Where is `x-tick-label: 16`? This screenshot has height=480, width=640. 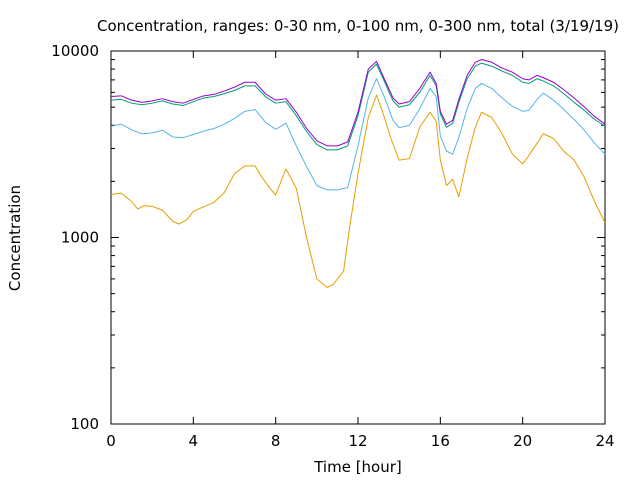
x-tick-label: 16 is located at coordinates (440, 441).